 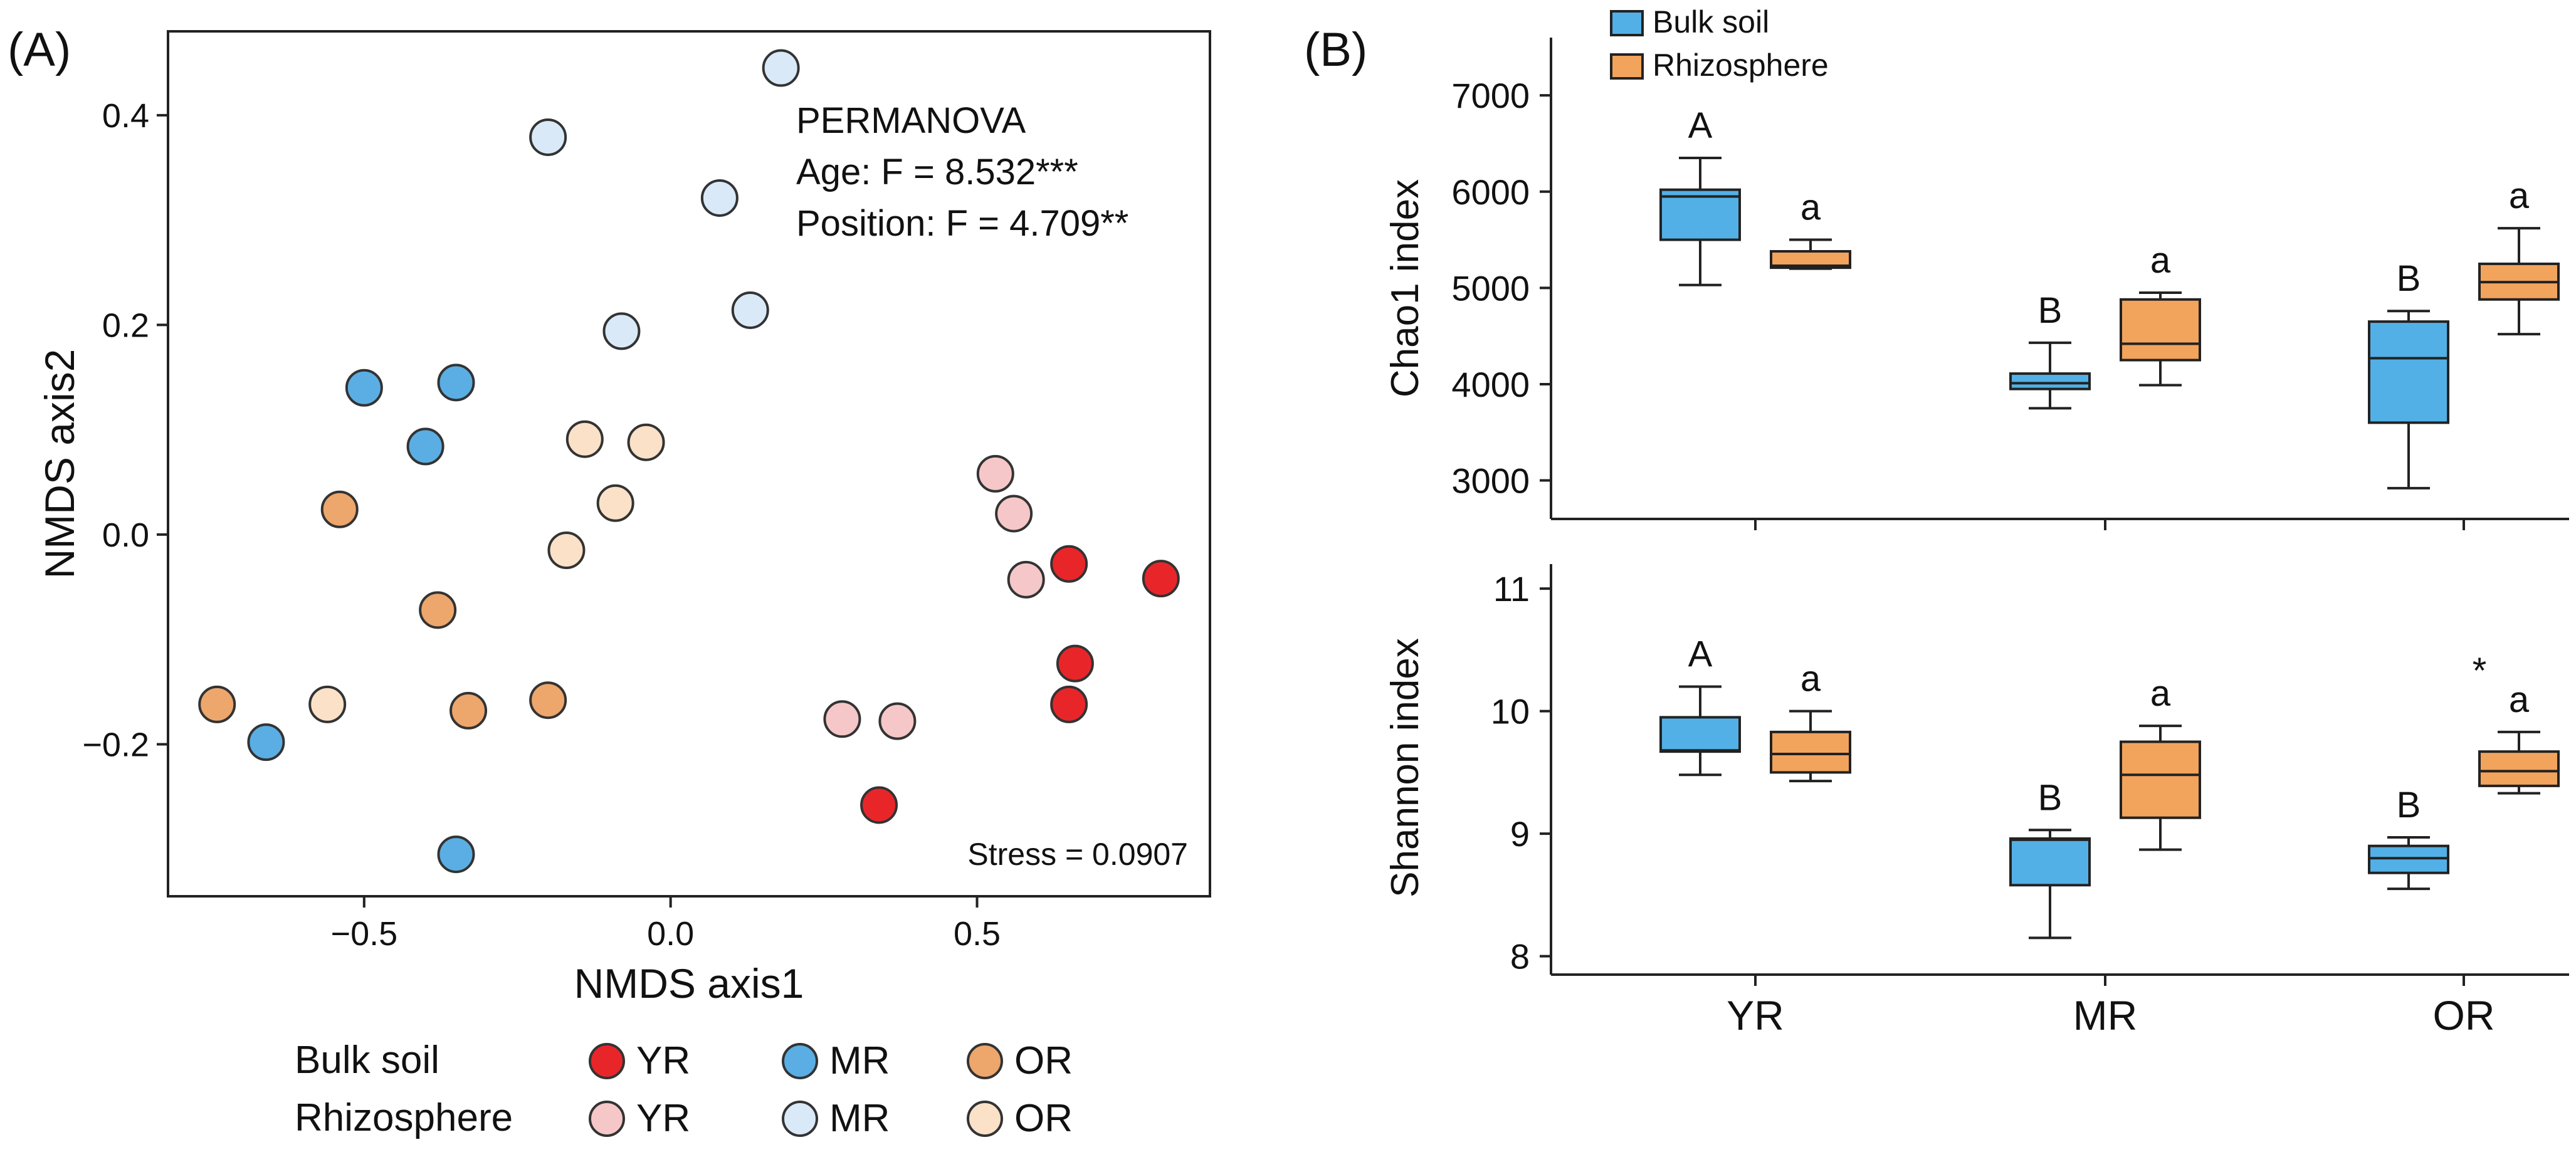 I want to click on legend-swatch-rhizo-mr, so click(x=800, y=1119).